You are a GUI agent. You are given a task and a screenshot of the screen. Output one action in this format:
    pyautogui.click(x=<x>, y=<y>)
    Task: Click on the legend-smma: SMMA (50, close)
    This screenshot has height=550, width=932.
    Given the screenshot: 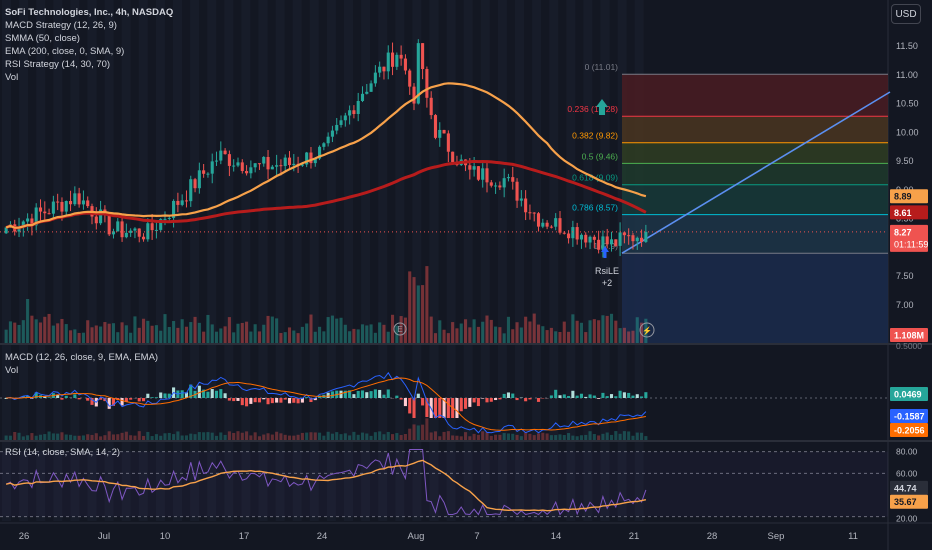 What is the action you would take?
    pyautogui.click(x=42, y=38)
    